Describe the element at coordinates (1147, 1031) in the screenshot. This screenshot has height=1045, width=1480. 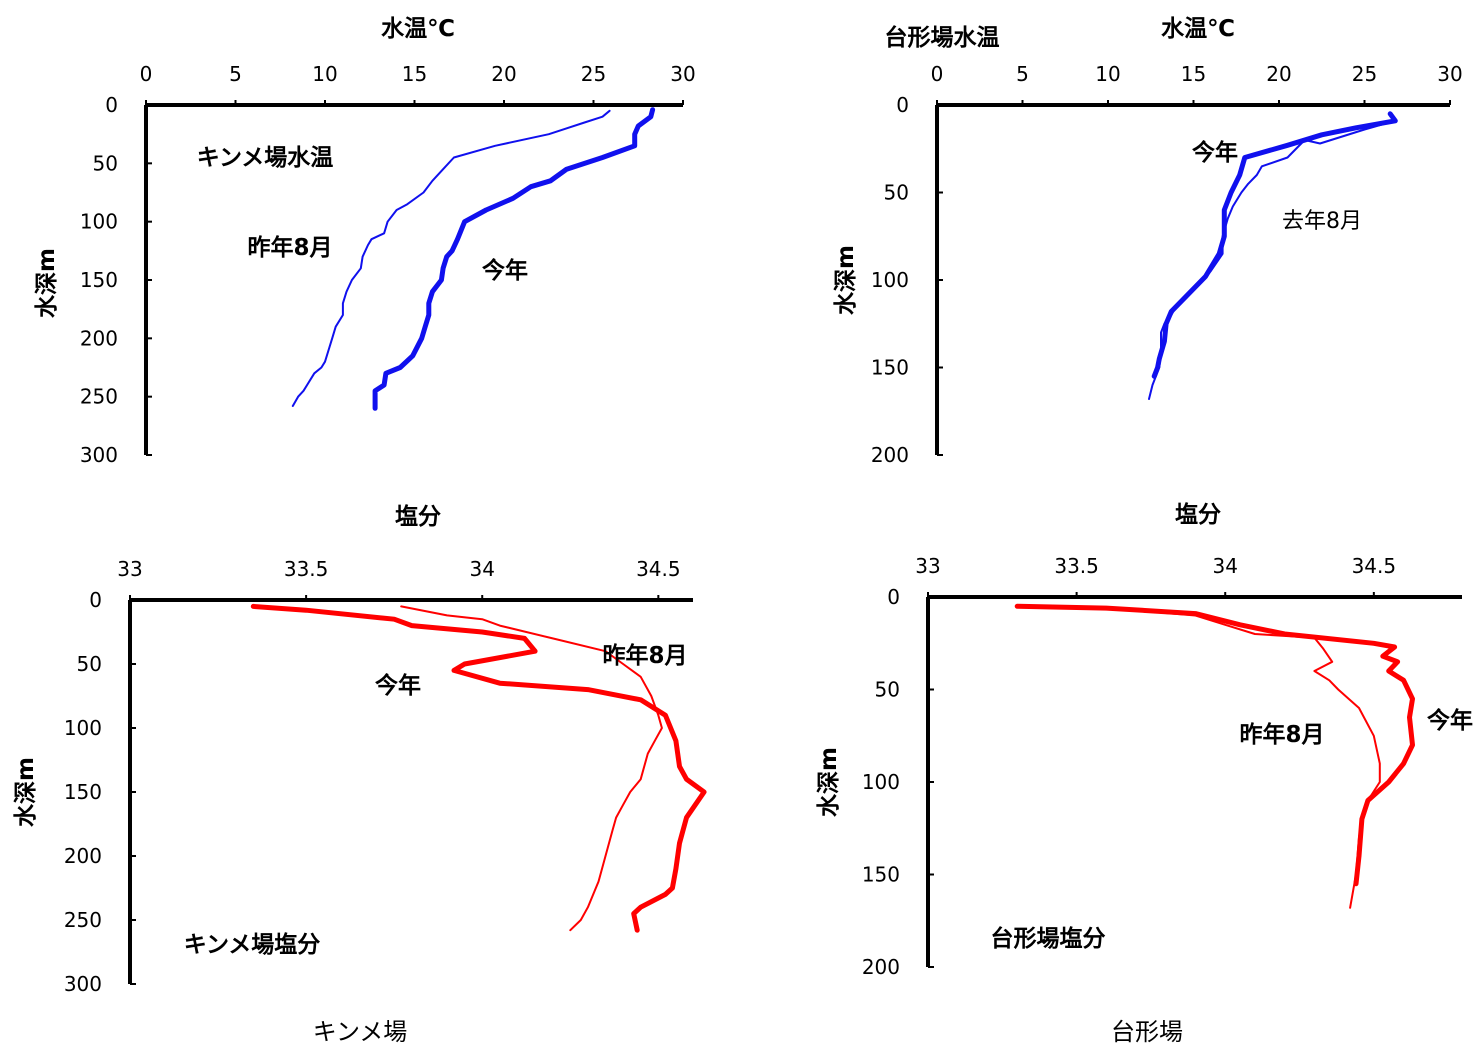
I see `caption-daikei: 台形場` at that location.